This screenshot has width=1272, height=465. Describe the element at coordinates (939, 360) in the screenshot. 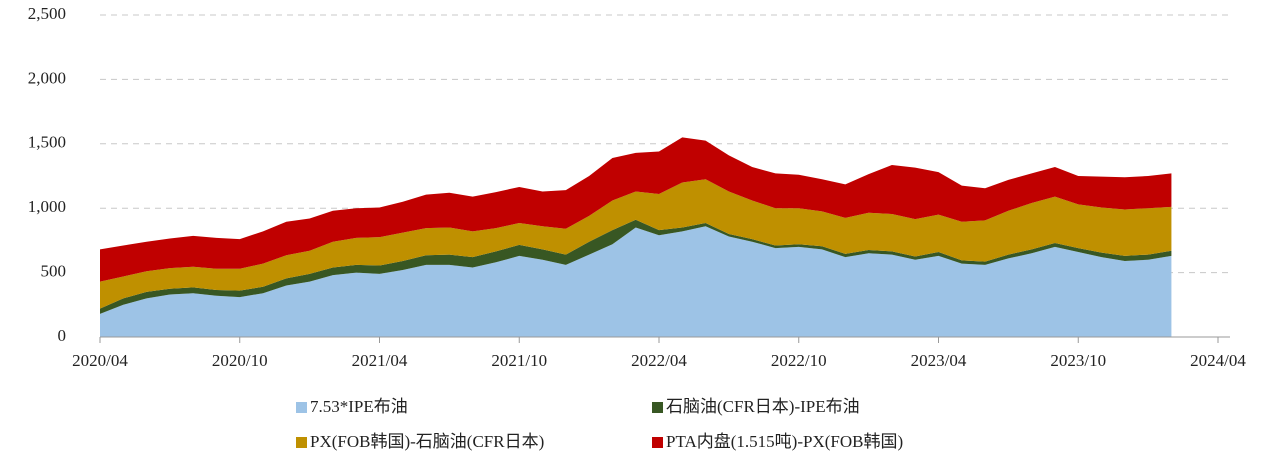

I see `x-tick-label: 2023/04` at that location.